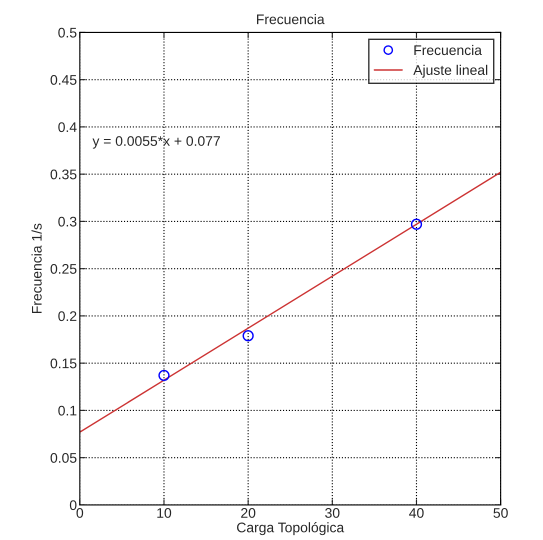 This screenshot has width=543, height=540. What do you see at coordinates (248, 513) in the screenshot?
I see `x-tick-label: 20` at bounding box center [248, 513].